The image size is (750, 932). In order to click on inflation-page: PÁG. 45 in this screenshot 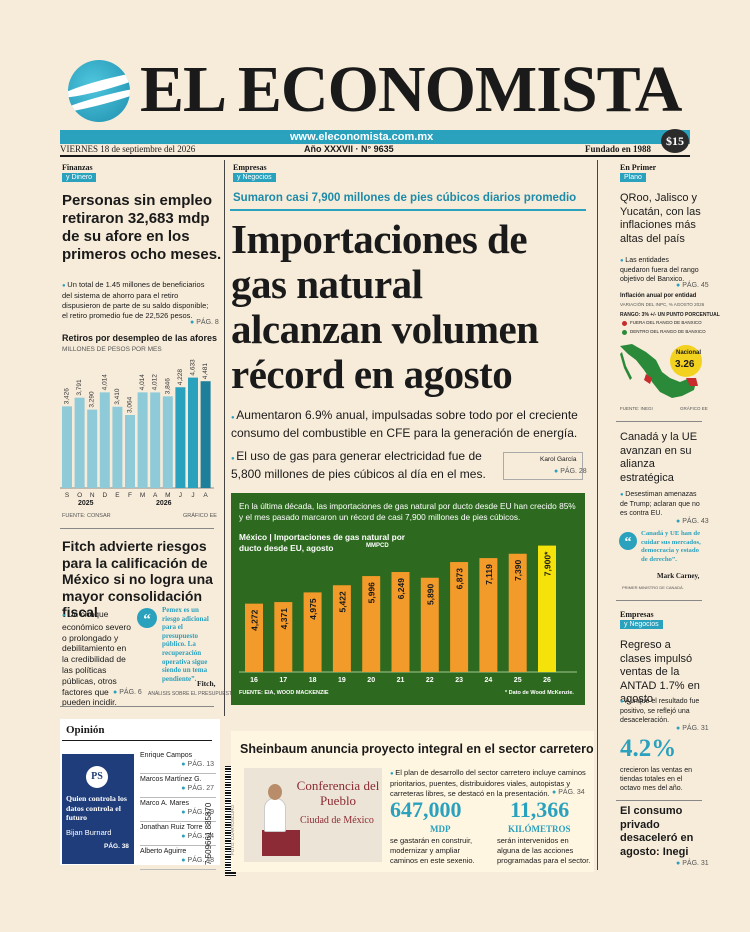, I will do `click(692, 285)`.